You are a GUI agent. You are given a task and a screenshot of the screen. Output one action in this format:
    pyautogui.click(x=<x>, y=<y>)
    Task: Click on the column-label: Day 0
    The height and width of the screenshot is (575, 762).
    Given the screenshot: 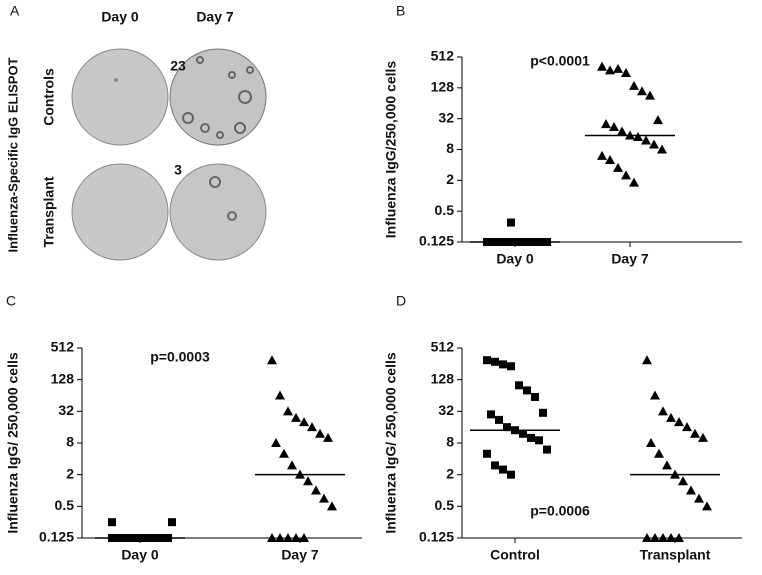 What is the action you would take?
    pyautogui.click(x=120, y=17)
    